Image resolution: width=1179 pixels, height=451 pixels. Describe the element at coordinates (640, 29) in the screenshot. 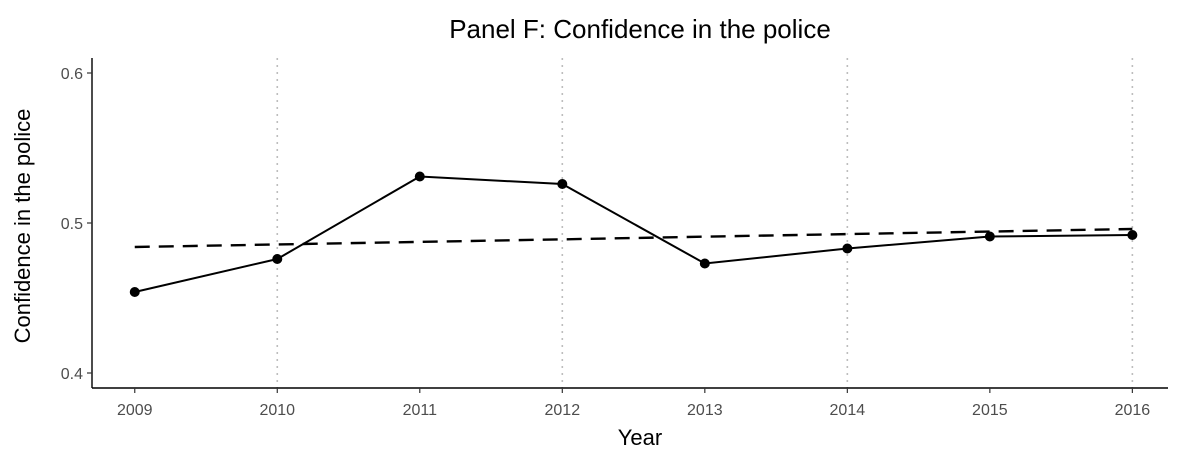

I see `chart-title: Panel F: Confidence in the police` at that location.